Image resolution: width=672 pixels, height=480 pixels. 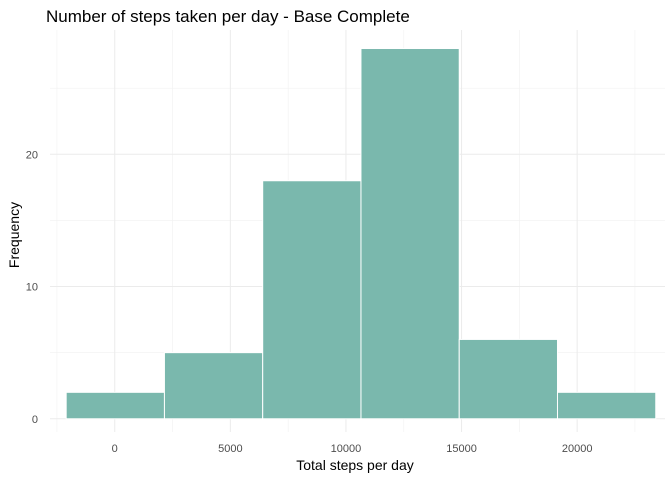 I want to click on x-tick-label: 0, so click(x=115, y=449).